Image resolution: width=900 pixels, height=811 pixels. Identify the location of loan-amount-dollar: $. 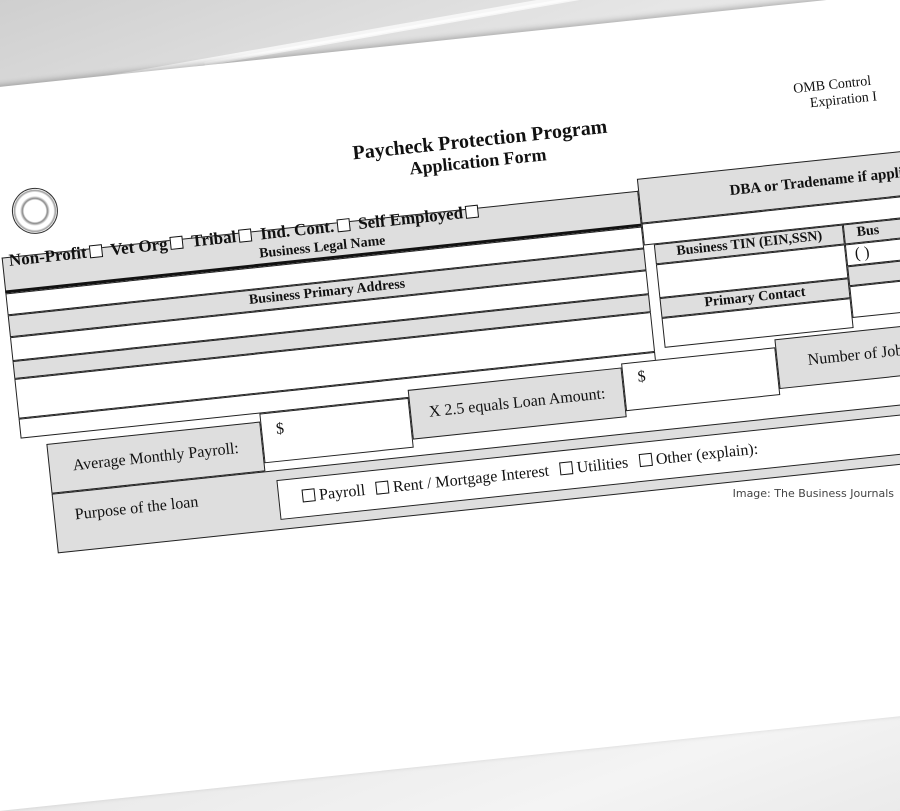
(641, 377).